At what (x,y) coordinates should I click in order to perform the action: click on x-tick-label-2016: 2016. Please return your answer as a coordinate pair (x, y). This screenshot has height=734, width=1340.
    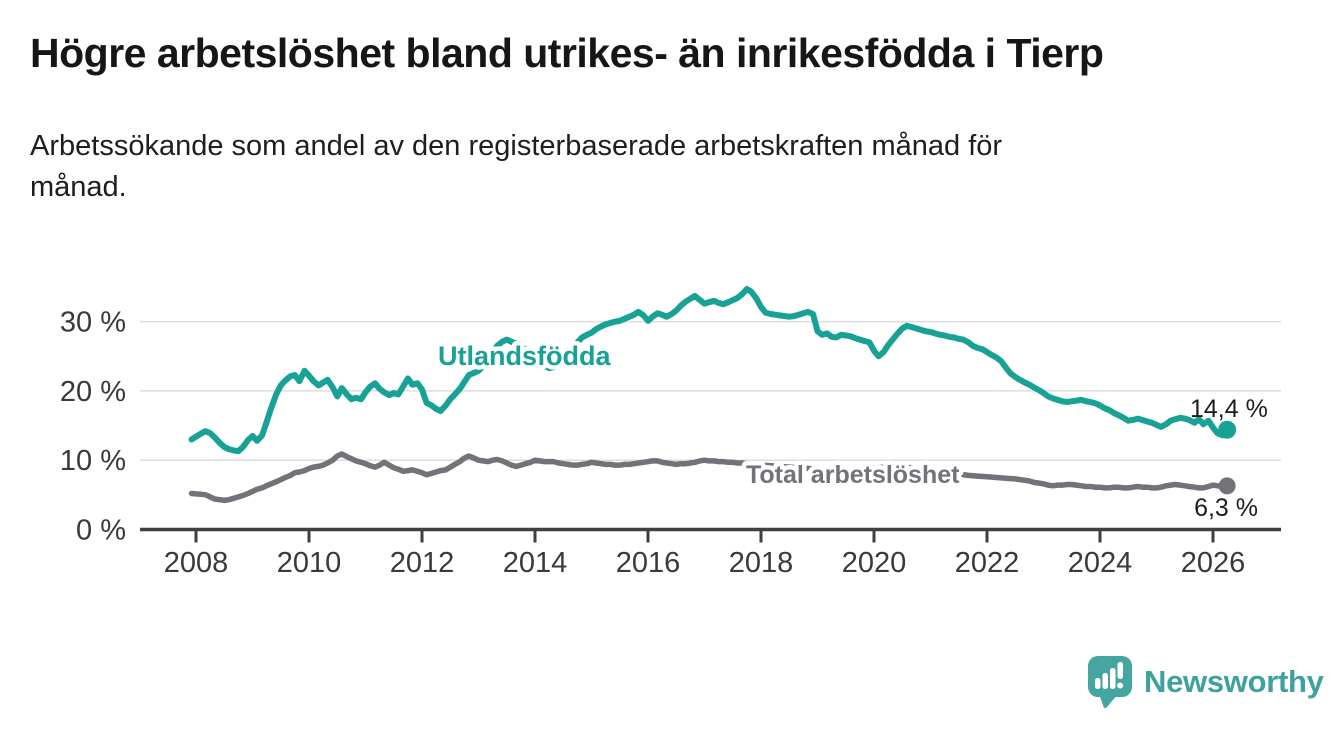
    Looking at the image, I should click on (648, 563).